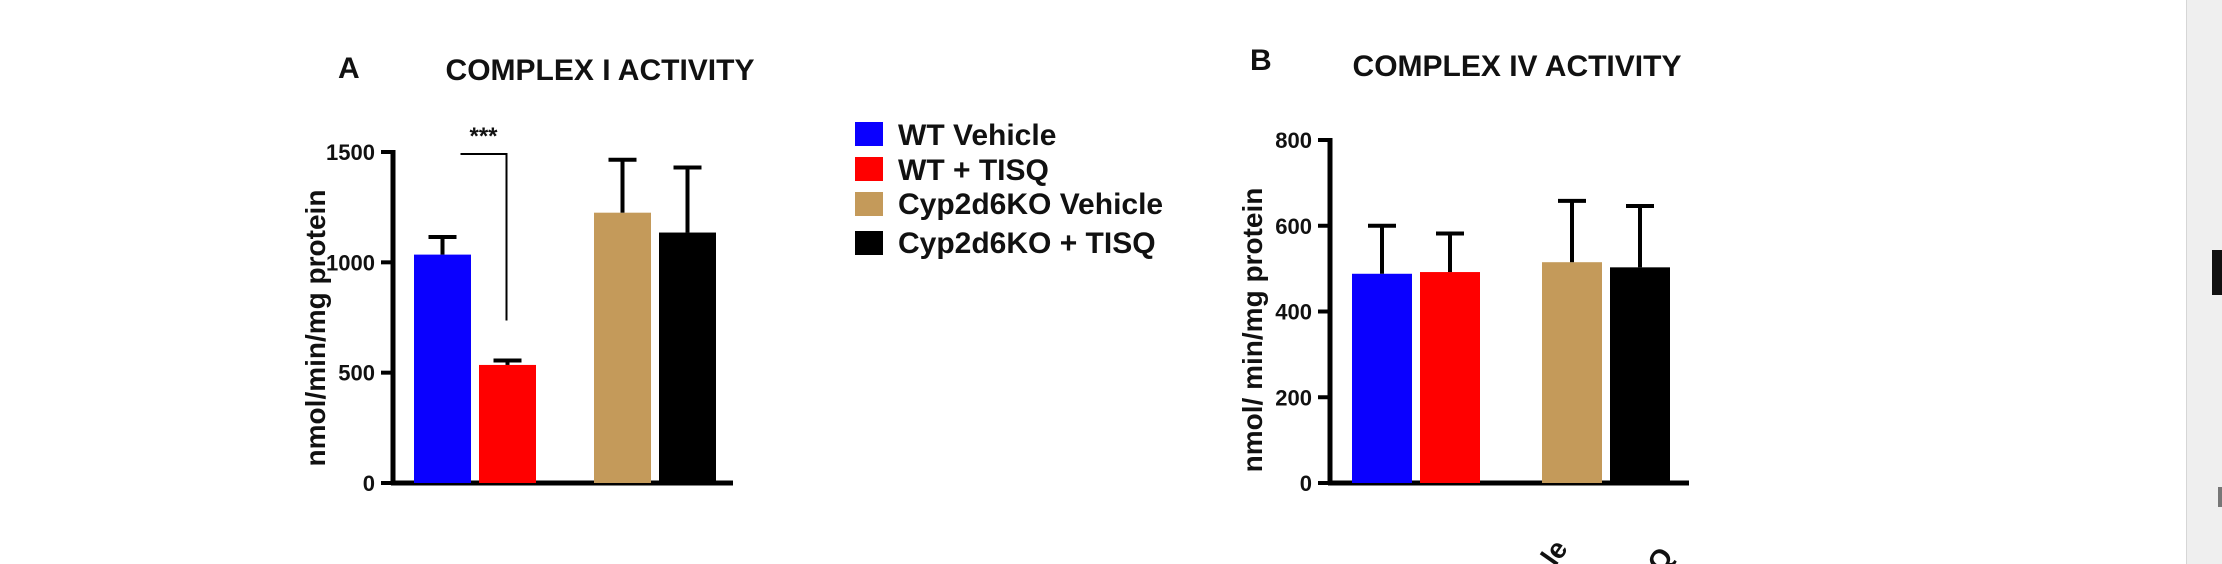 Image resolution: width=2222 pixels, height=564 pixels. Describe the element at coordinates (622, 347) in the screenshot. I see `panel-a-bar-cyp2d6ko-vehicle` at that location.